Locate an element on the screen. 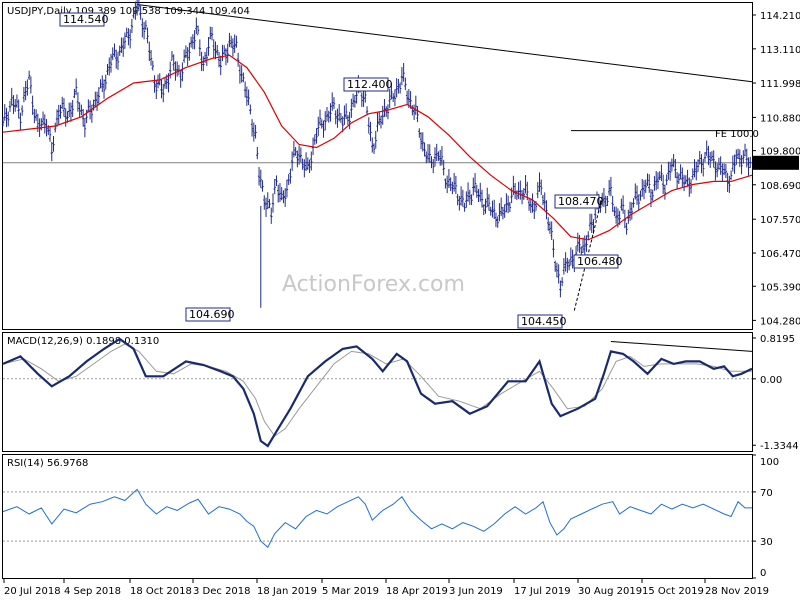 The width and height of the screenshot is (800, 600). dashed-projection-line is located at coordinates (588, 253).